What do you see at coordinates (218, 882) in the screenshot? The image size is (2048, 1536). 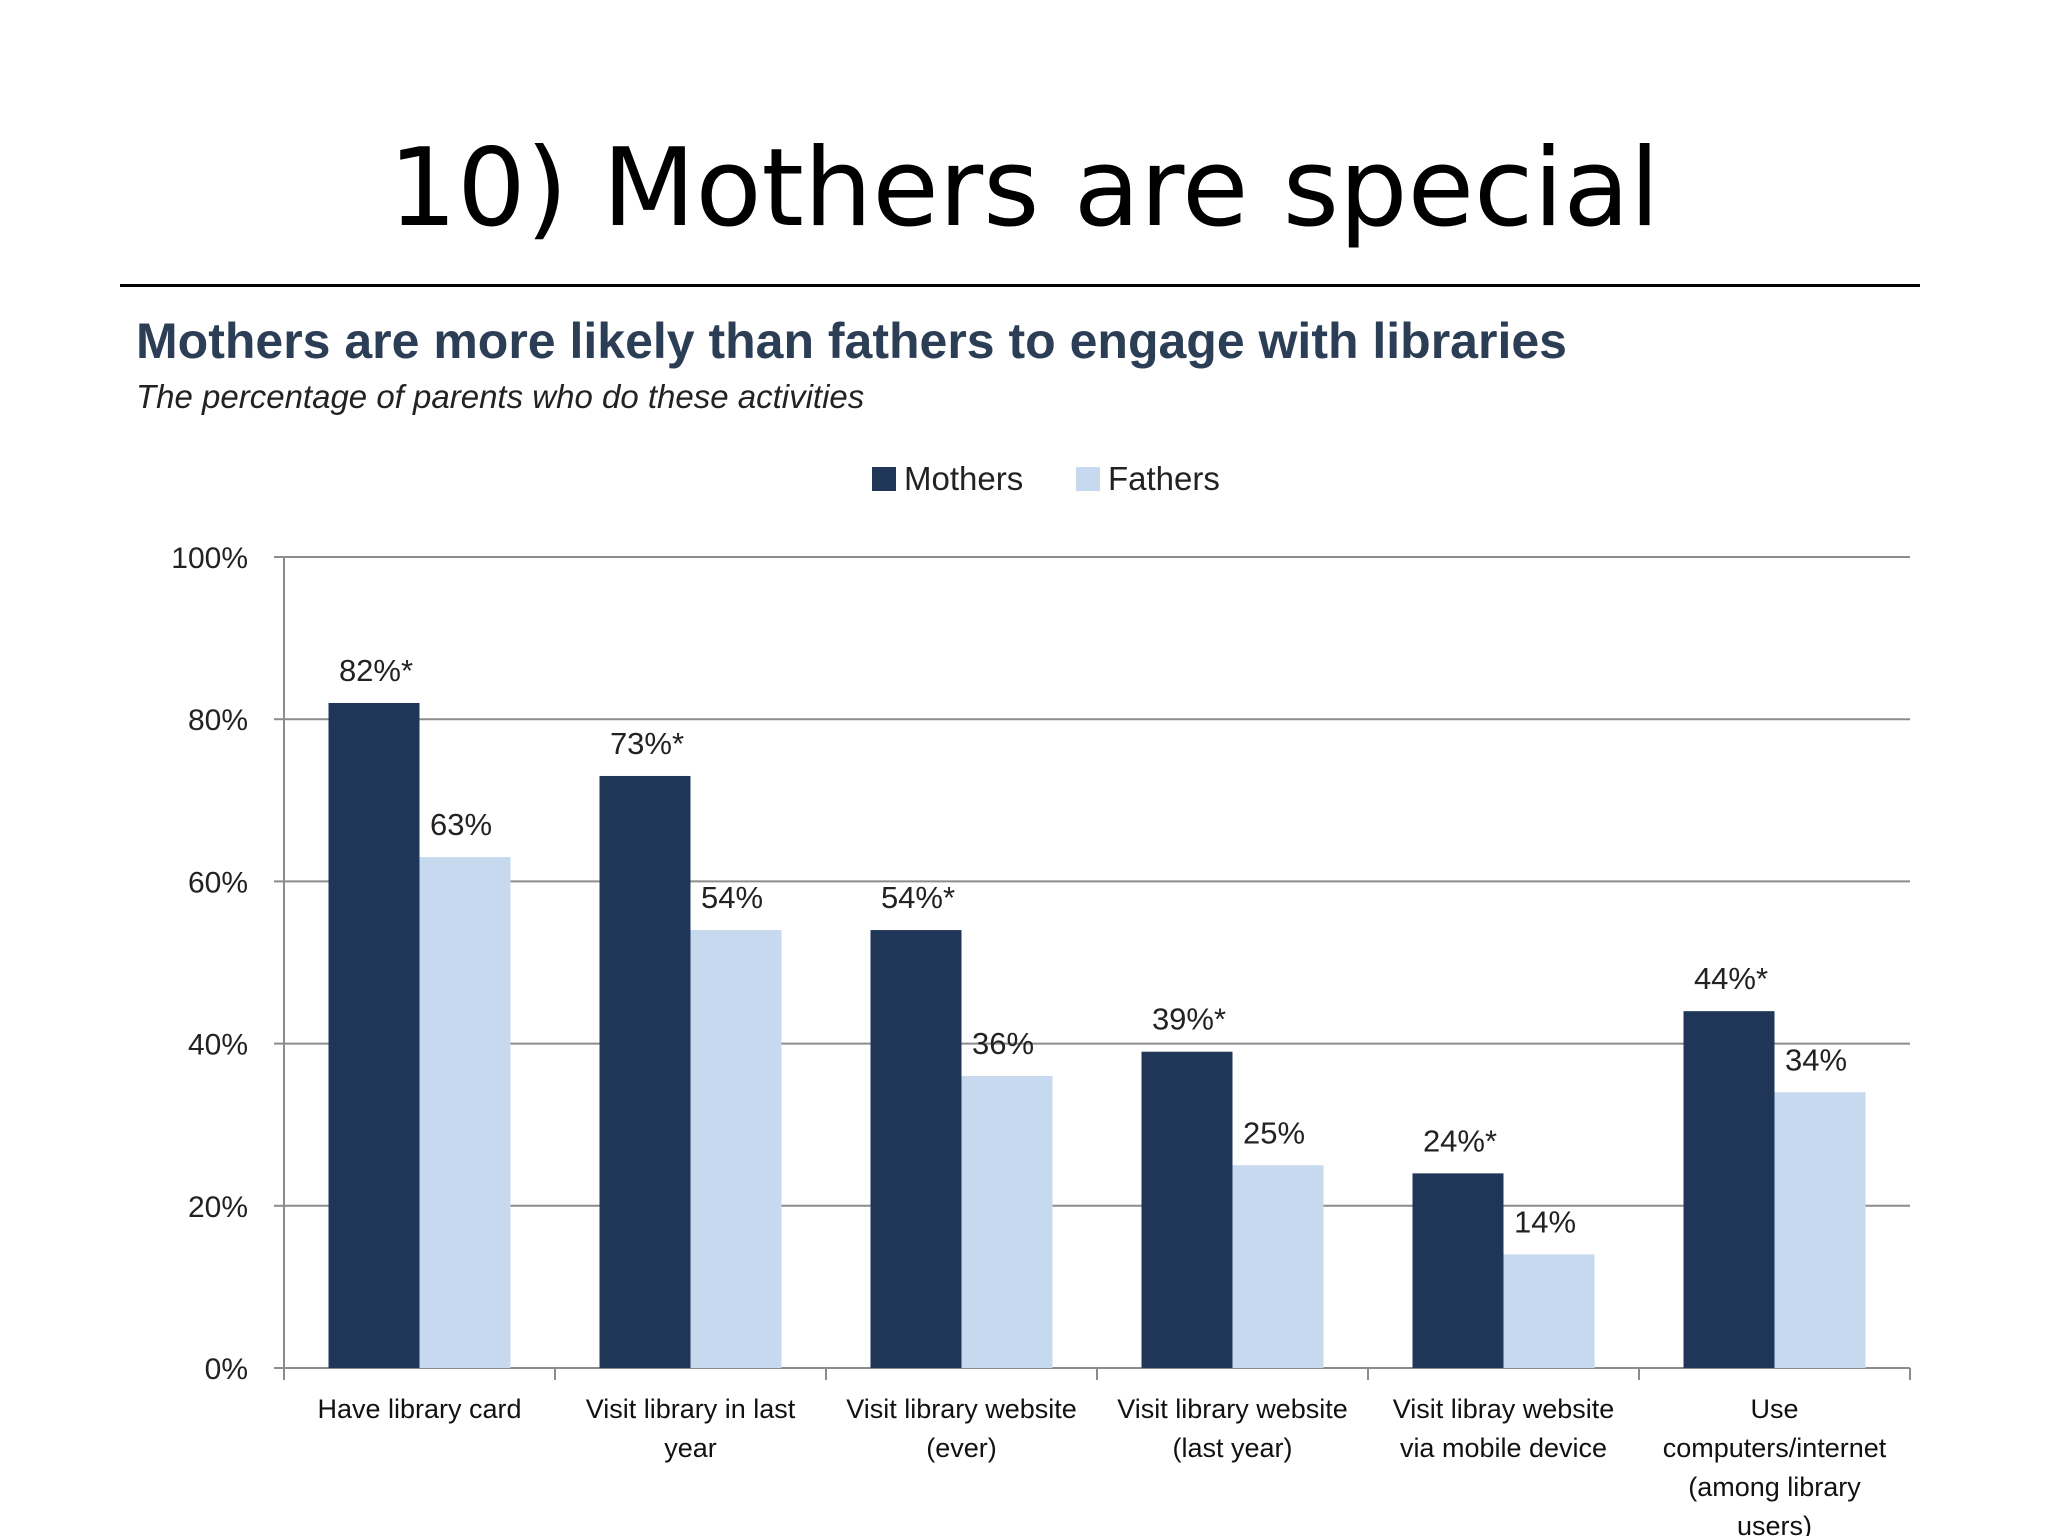 I see `y-tick-label: 60%` at bounding box center [218, 882].